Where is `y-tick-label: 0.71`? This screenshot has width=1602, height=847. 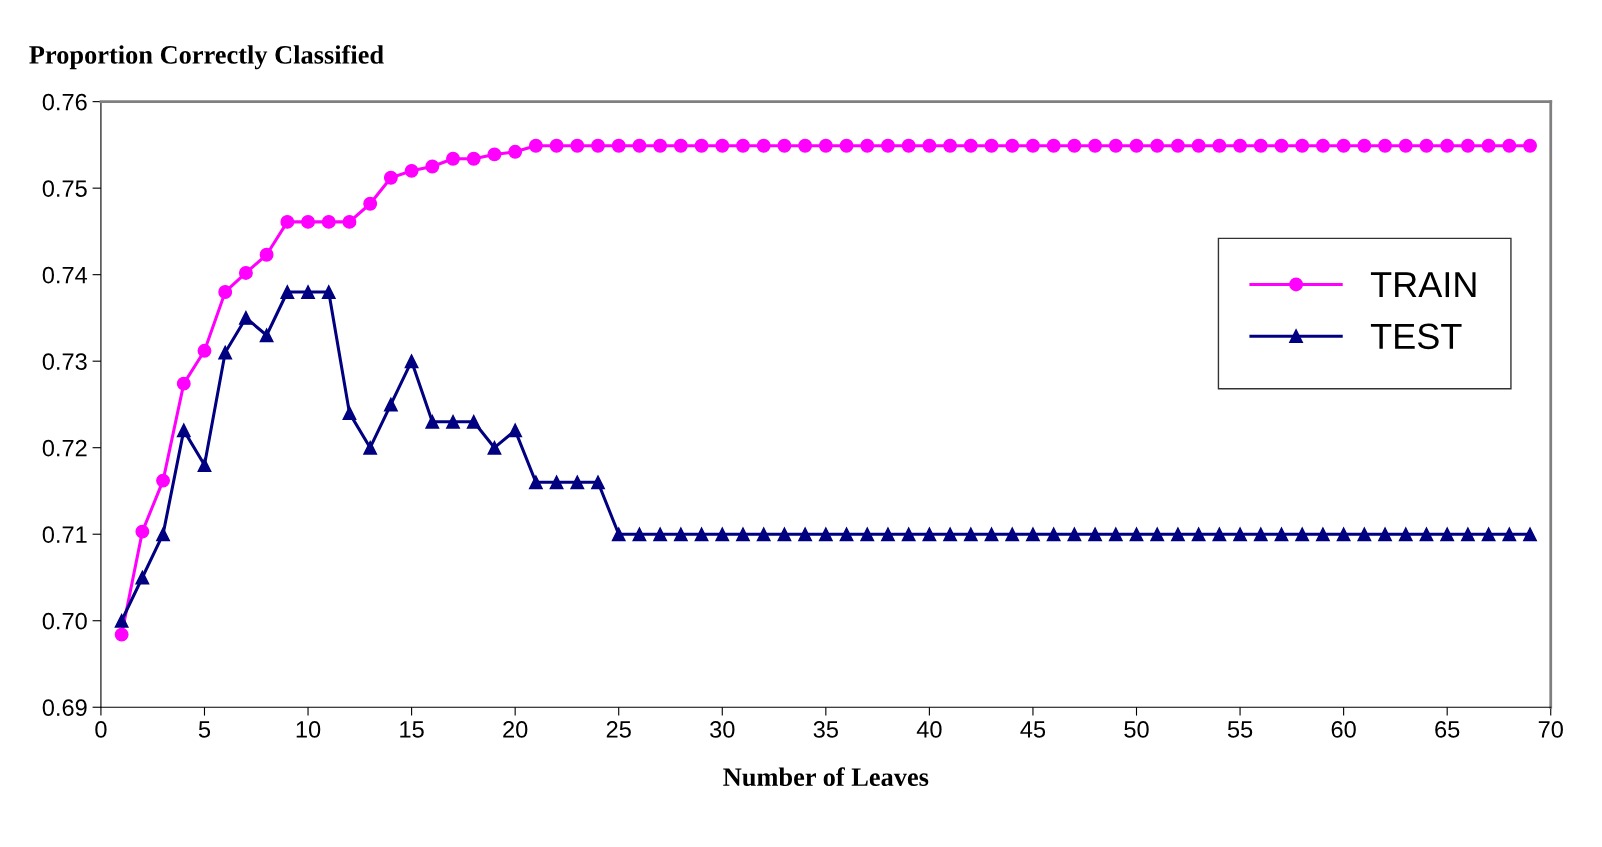
y-tick-label: 0.71 is located at coordinates (64, 534).